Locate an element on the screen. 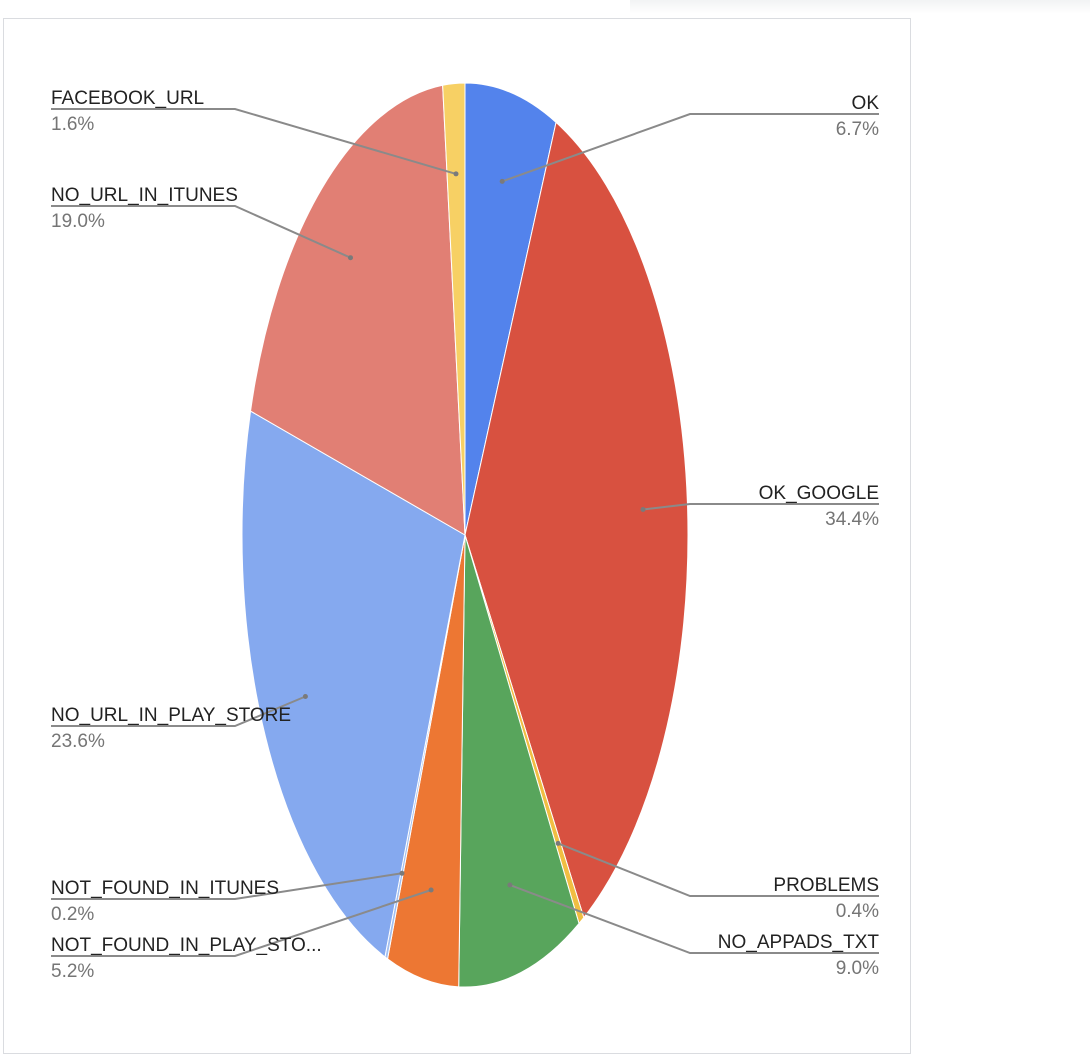  slice-label-not-found-in-itunes: NOT_FOUND_IN_ITUNES is located at coordinates (165, 888).